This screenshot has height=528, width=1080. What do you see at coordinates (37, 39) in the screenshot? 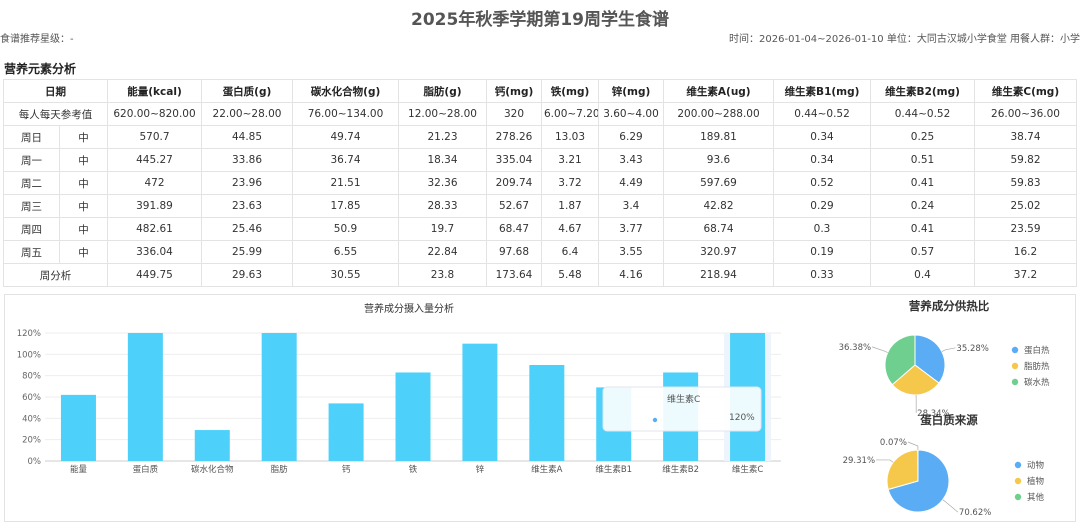
I see `recipe-rating: 食谱推荐星级：-` at bounding box center [37, 39].